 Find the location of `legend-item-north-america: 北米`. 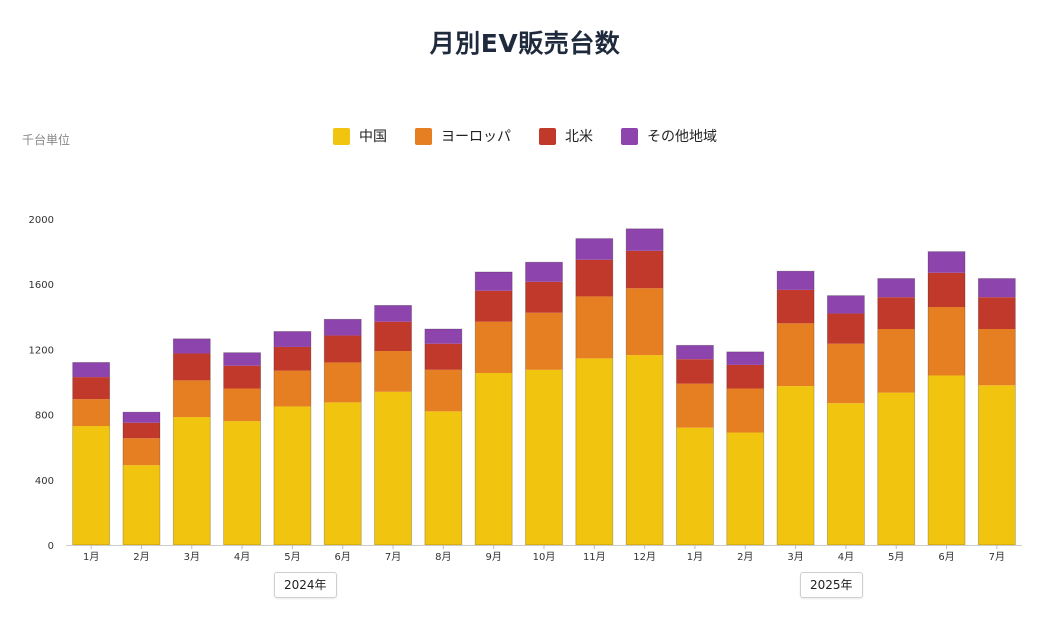

legend-item-north-america: 北米 is located at coordinates (566, 136).